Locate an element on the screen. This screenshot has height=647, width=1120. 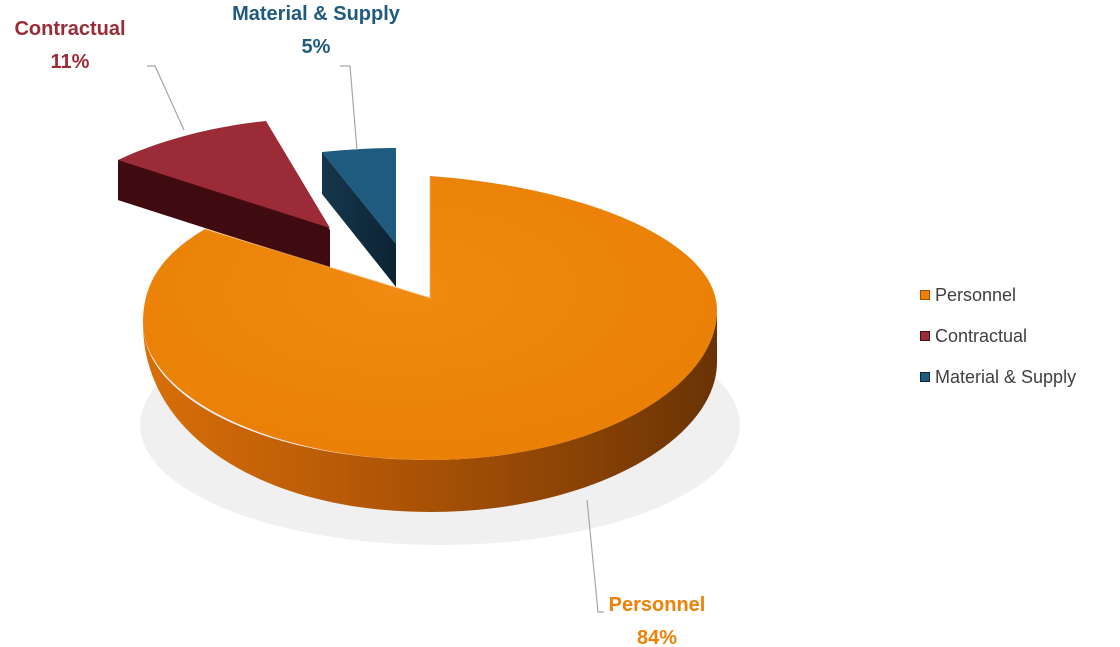
data-label-percent-personnel: 84% is located at coordinates (657, 637).